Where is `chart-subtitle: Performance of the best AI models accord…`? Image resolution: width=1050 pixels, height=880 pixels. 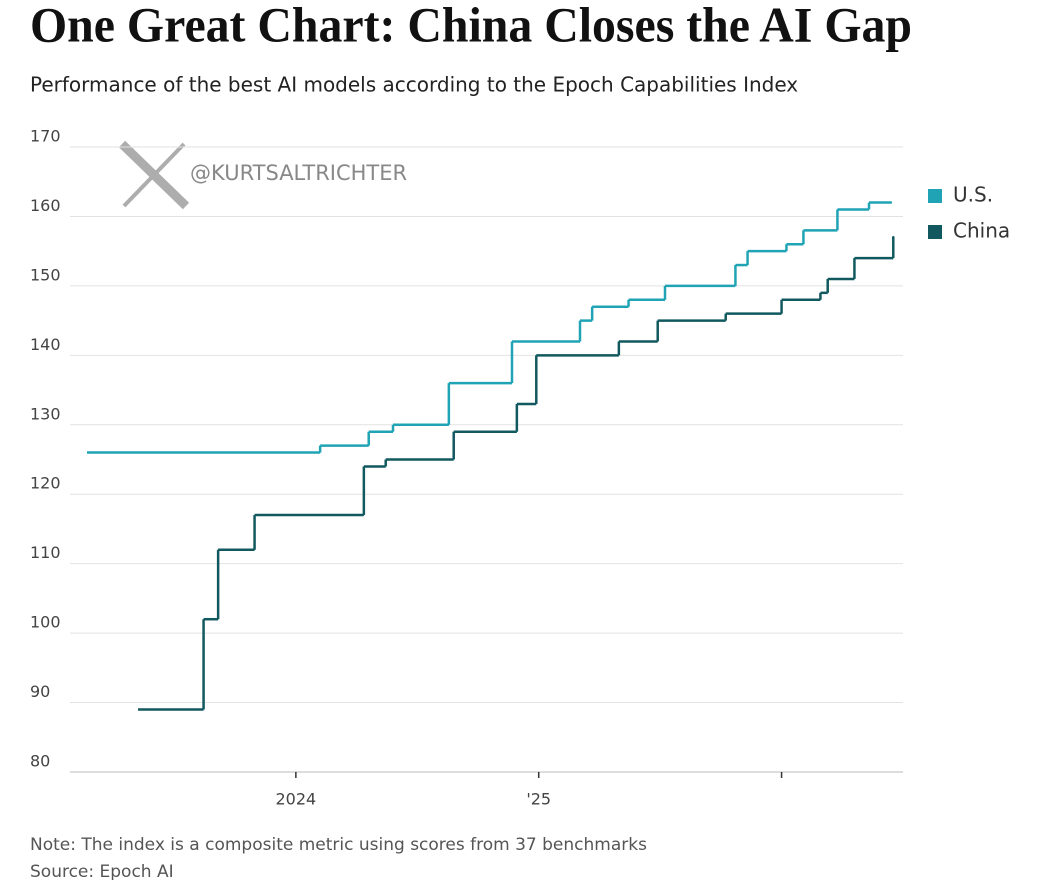
chart-subtitle: Performance of the best AI models accord… is located at coordinates (414, 85).